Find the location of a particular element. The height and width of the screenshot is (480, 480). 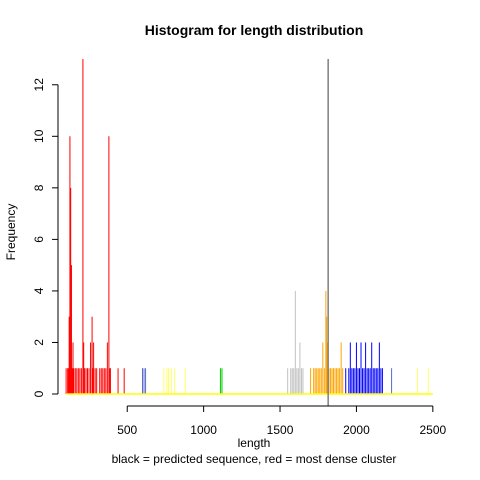

x-tick-label: 2000 is located at coordinates (356, 430).